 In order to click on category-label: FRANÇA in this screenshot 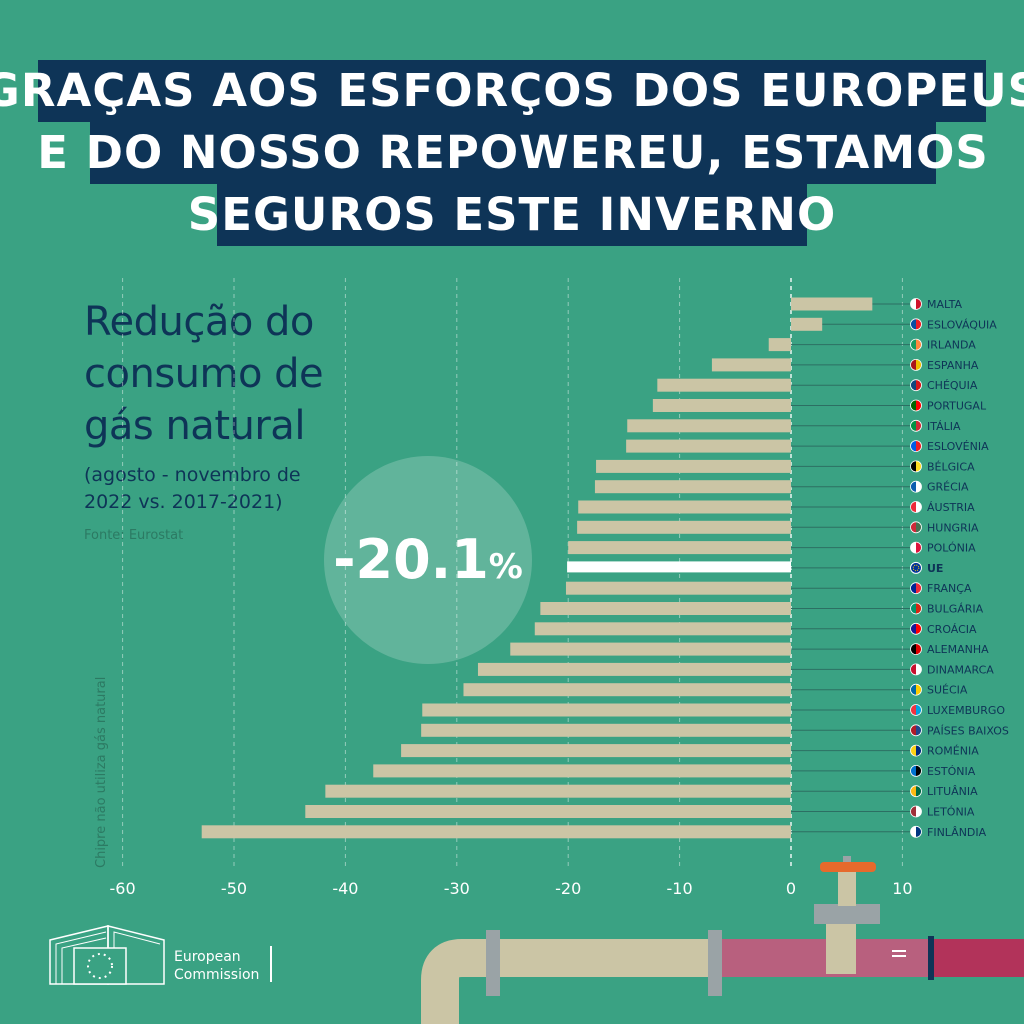, I will do `click(949, 588)`.